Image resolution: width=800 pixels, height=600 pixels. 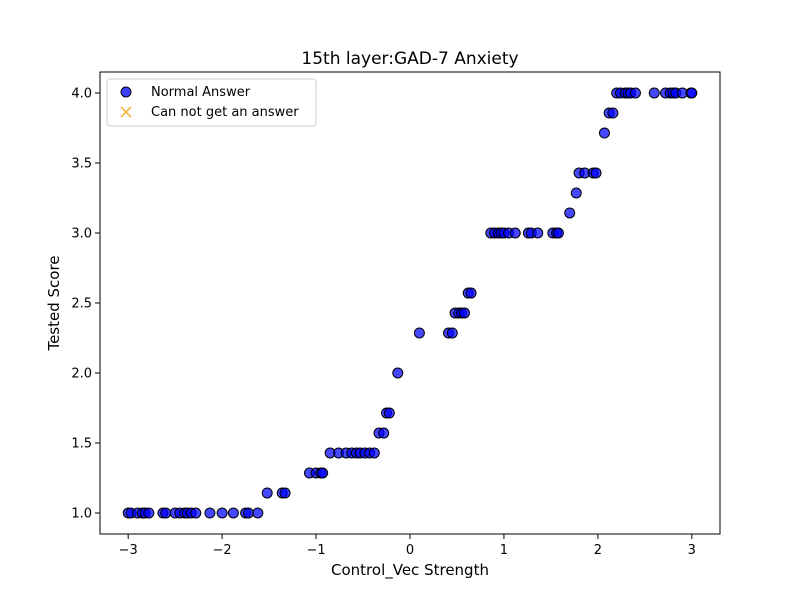 I want to click on y-tick-label: 4.0, so click(x=81, y=94).